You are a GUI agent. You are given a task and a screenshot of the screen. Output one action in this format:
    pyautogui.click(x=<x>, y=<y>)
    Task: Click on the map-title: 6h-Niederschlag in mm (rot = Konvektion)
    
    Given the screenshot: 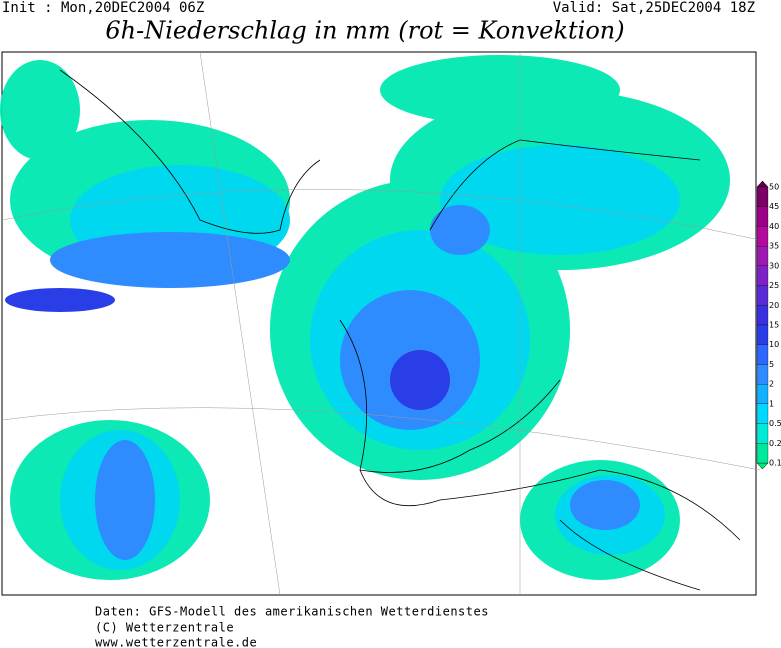 What is the action you would take?
    pyautogui.click(x=364, y=31)
    